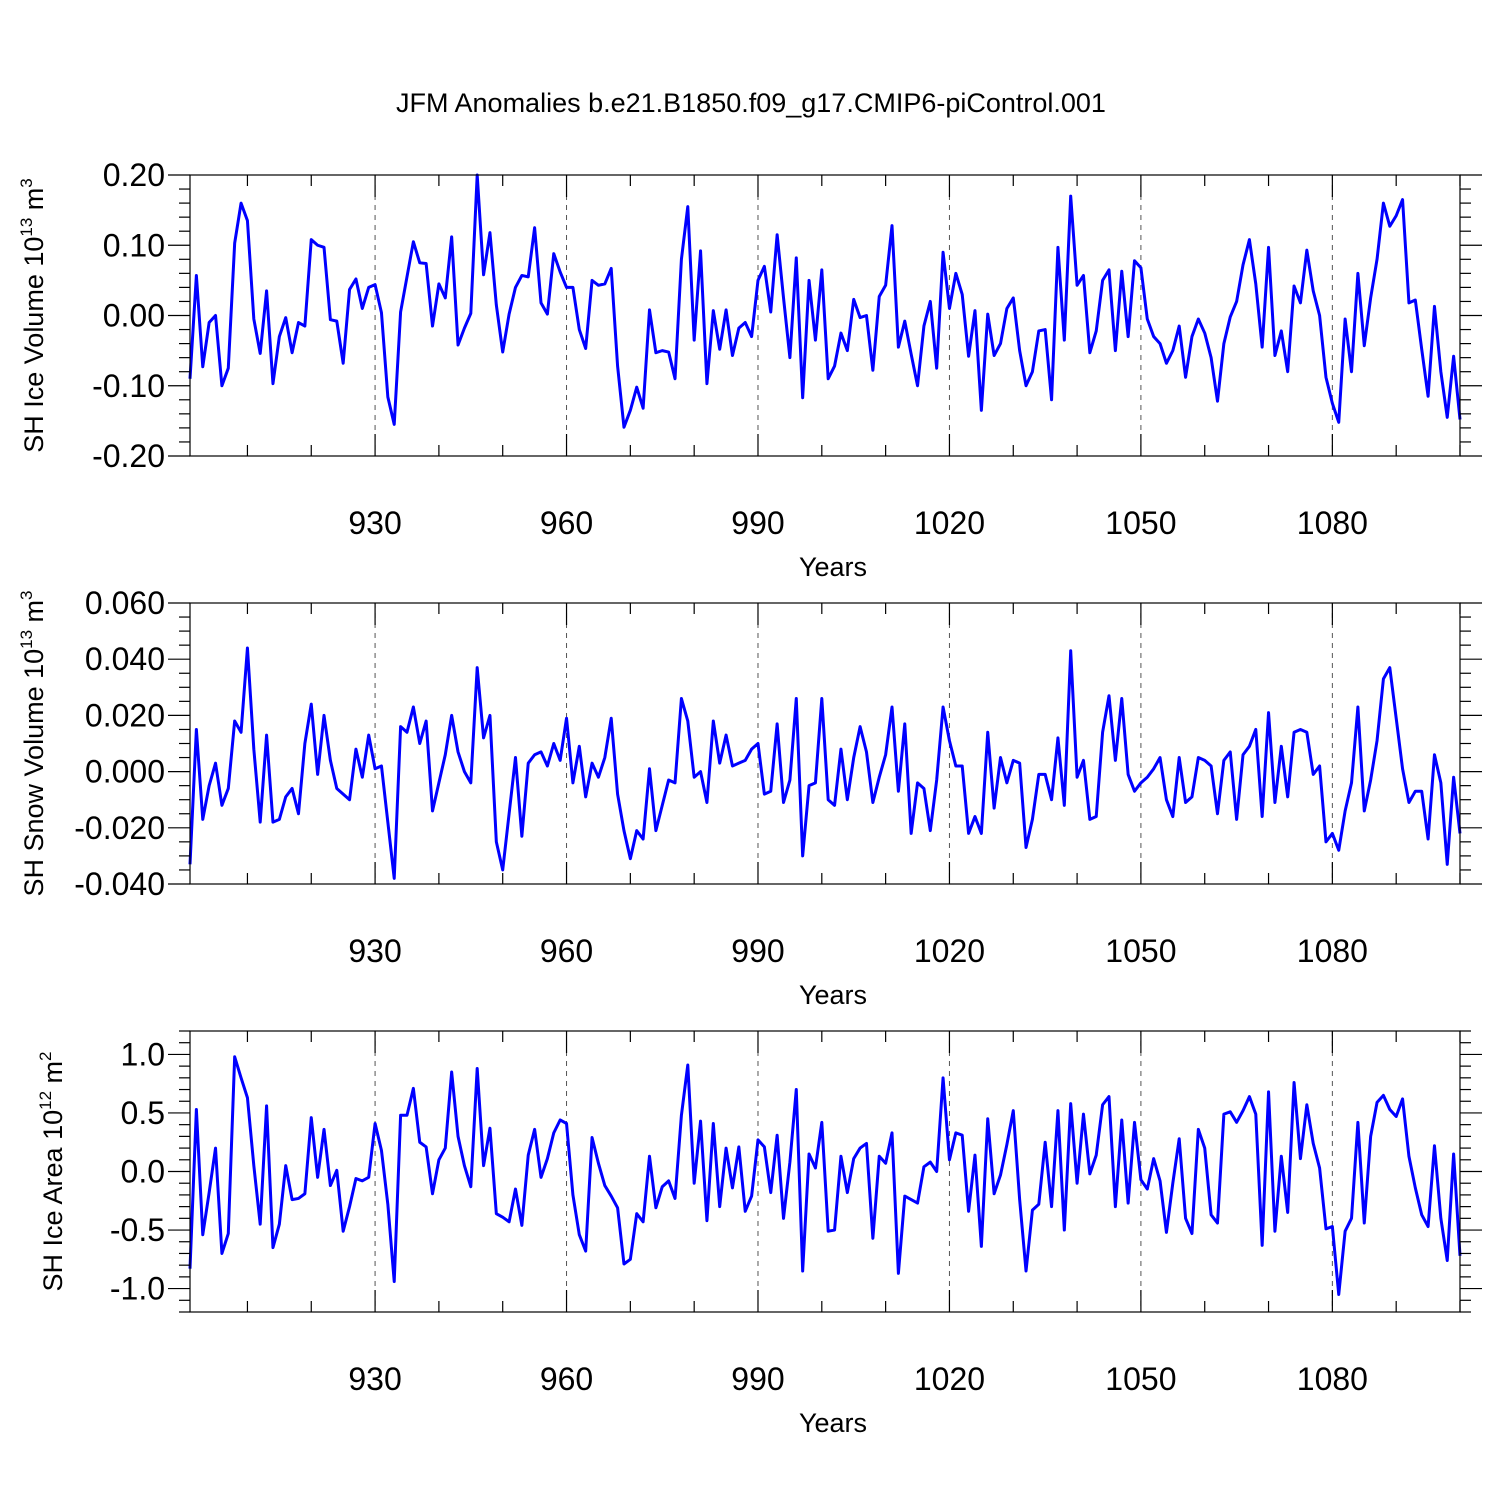  What do you see at coordinates (128, 386) in the screenshot?
I see `y-tick-label: -0.10` at bounding box center [128, 386].